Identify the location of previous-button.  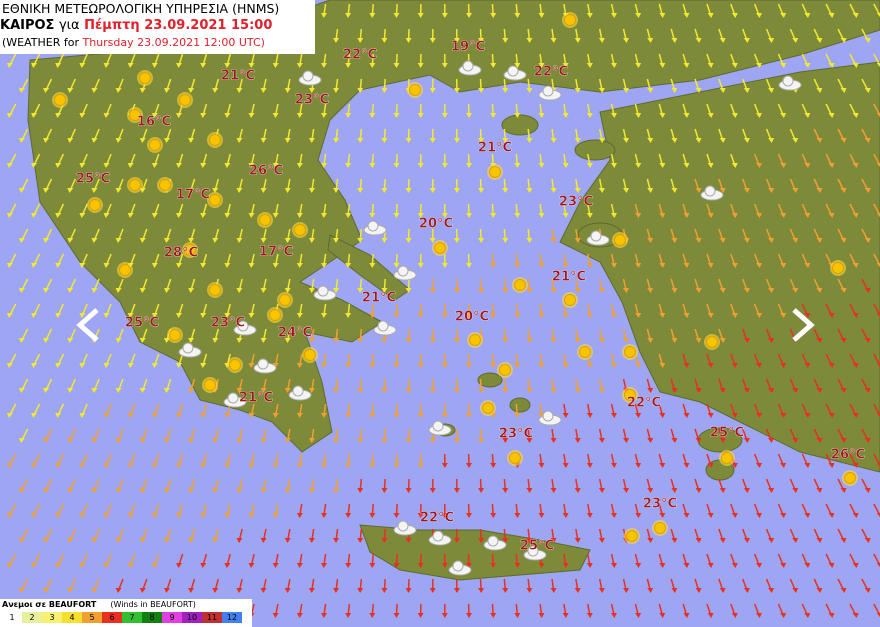
(87, 325).